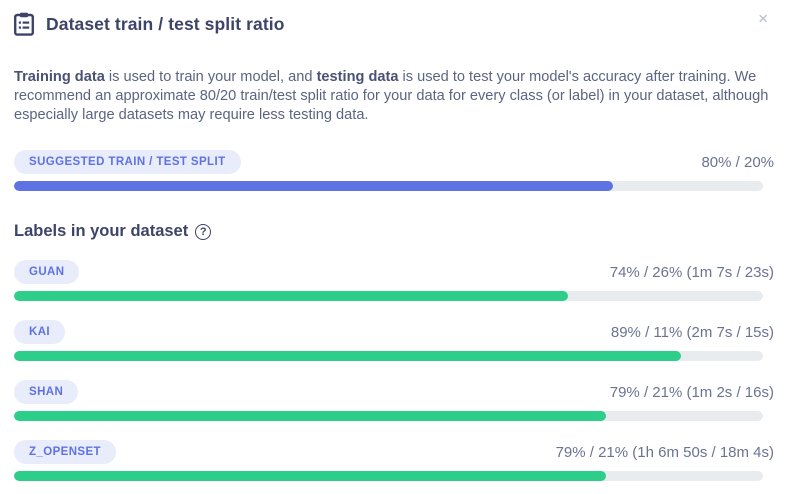 The width and height of the screenshot is (788, 494). I want to click on description-bold-training-data: Training data, so click(59, 77).